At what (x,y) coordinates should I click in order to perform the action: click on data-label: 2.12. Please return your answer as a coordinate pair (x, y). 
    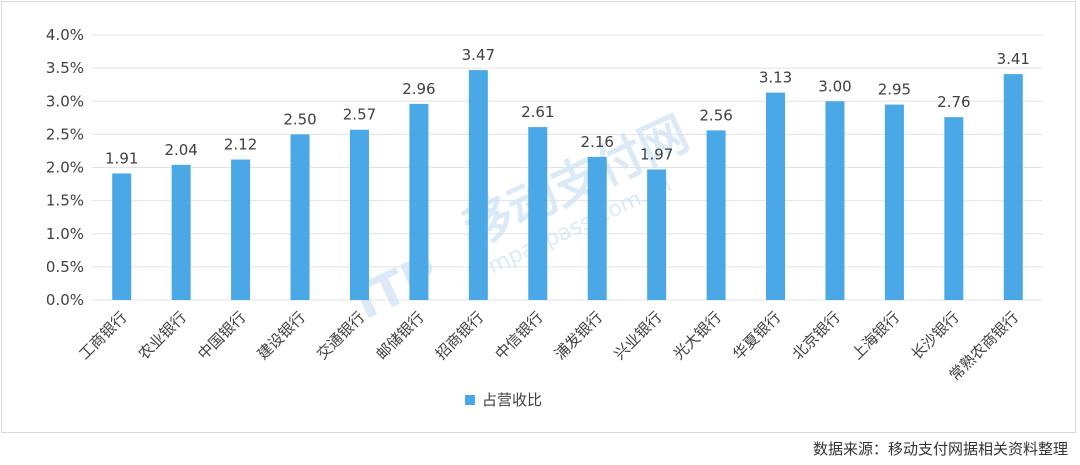
    Looking at the image, I should click on (240, 145).